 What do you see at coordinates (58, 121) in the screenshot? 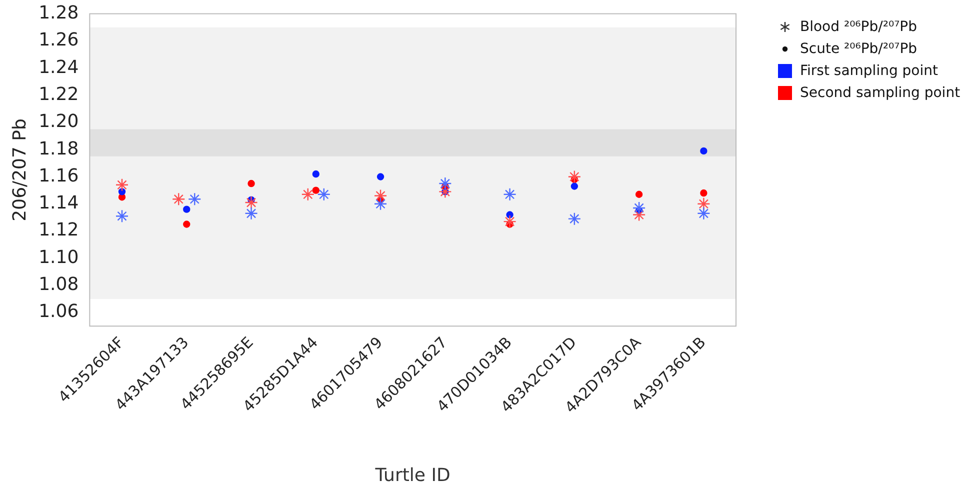
I see `y-tick-label: 1.20` at bounding box center [58, 121].